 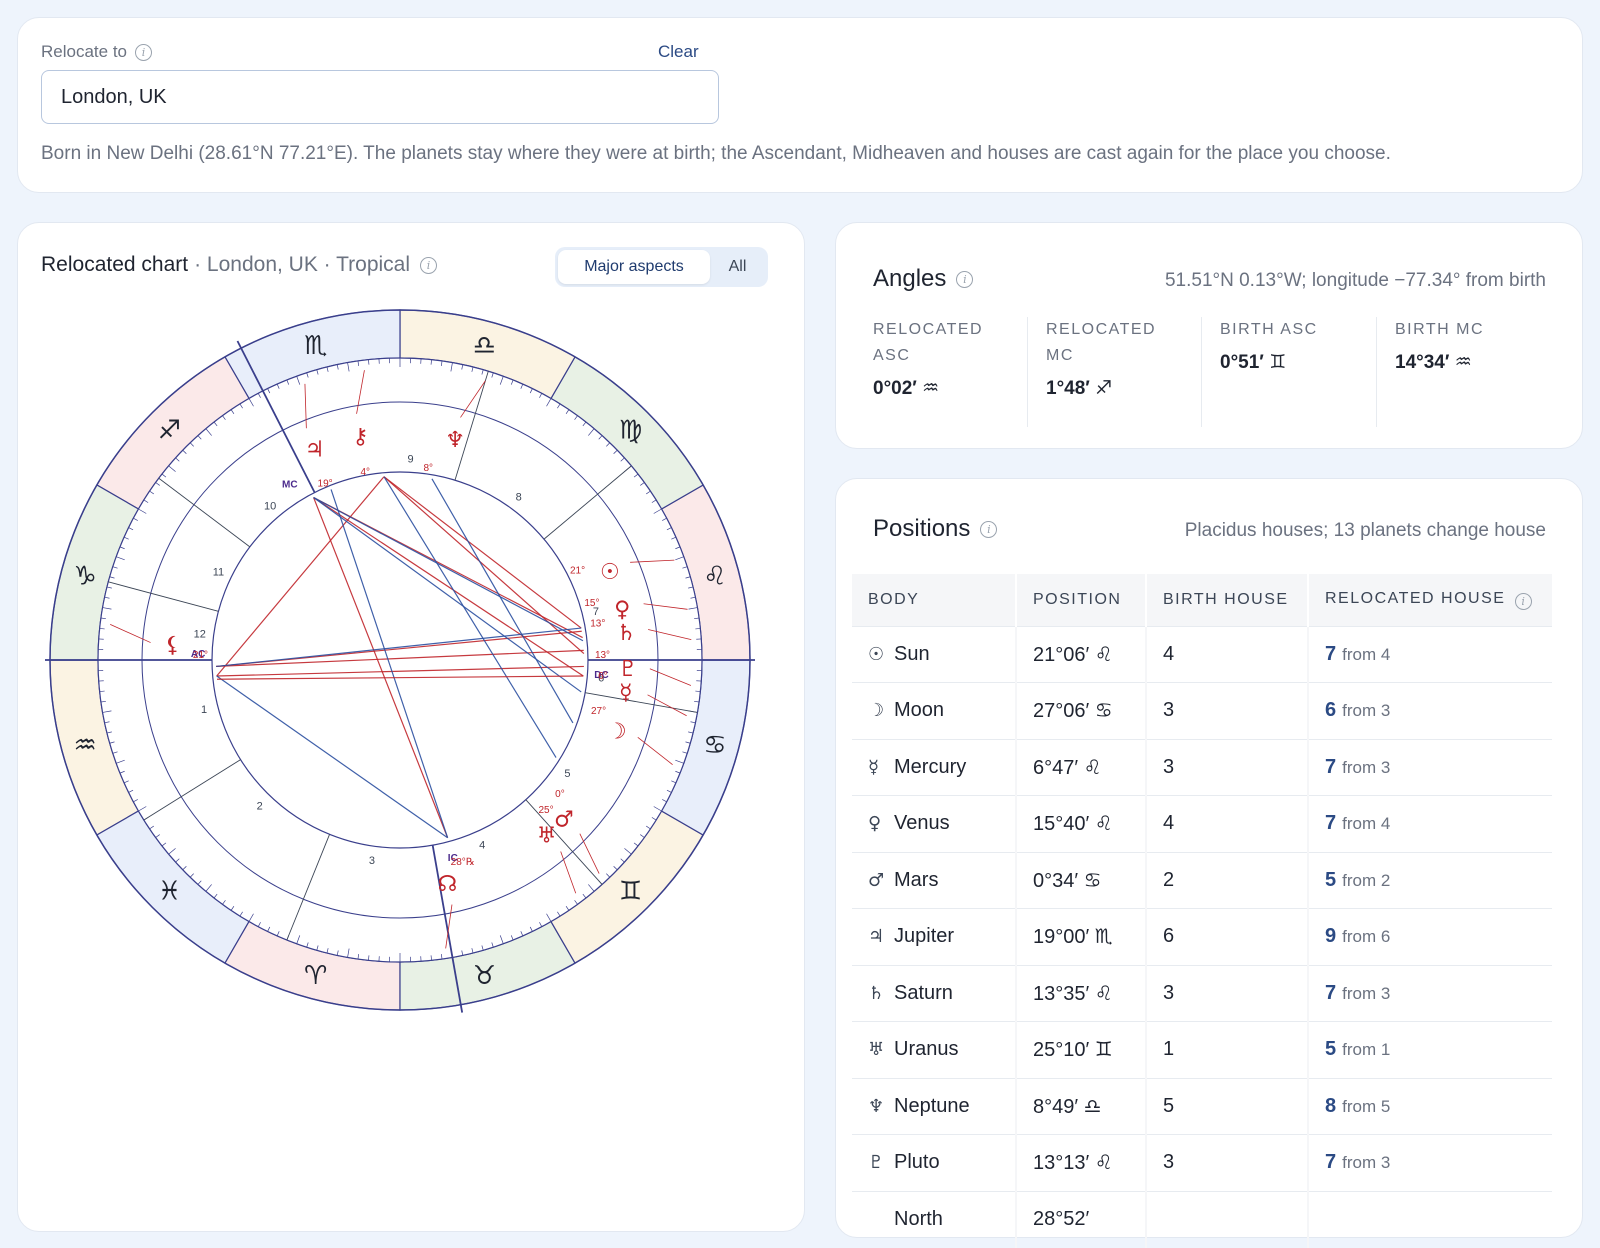 What do you see at coordinates (200, 635) in the screenshot?
I see `house-number: 12` at bounding box center [200, 635].